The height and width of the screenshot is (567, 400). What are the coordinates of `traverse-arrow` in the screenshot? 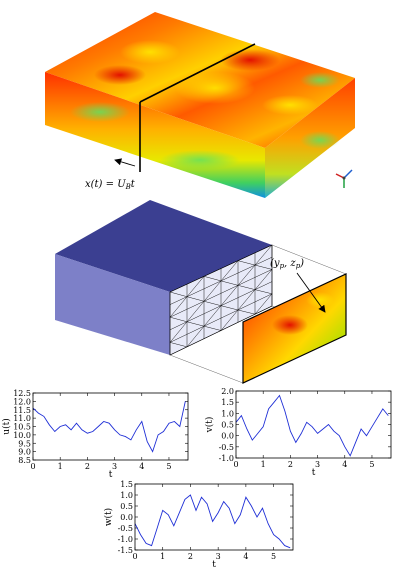 It's located at (125, 162).